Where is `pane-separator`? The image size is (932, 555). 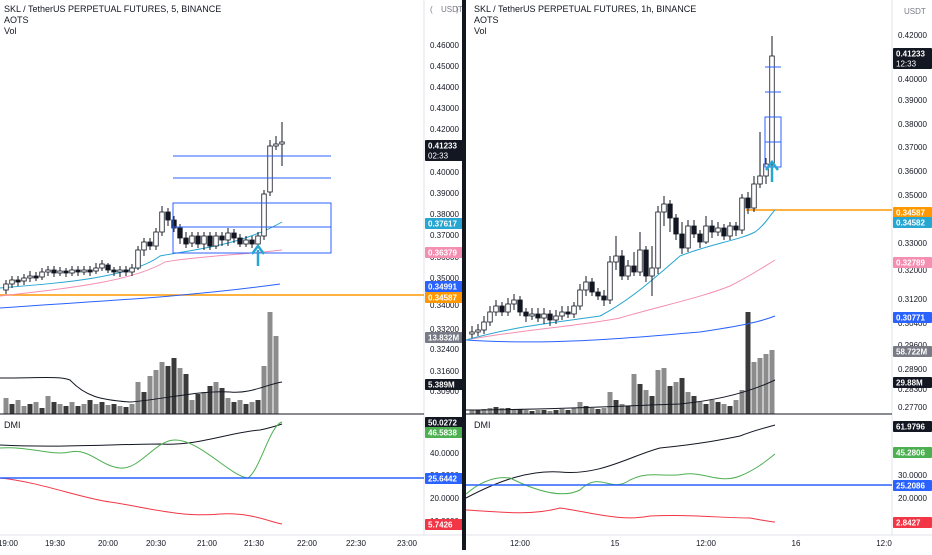
pane-separator is located at coordinates (464, 275).